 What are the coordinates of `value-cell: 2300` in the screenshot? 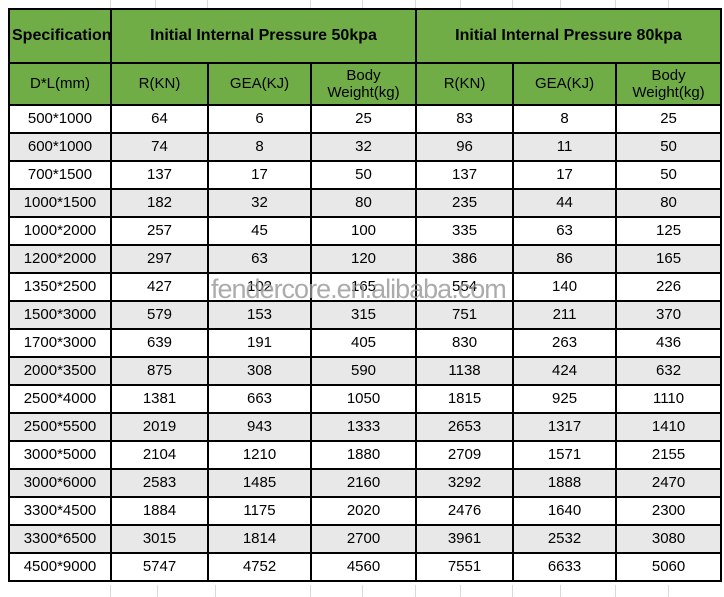 It's located at (669, 511).